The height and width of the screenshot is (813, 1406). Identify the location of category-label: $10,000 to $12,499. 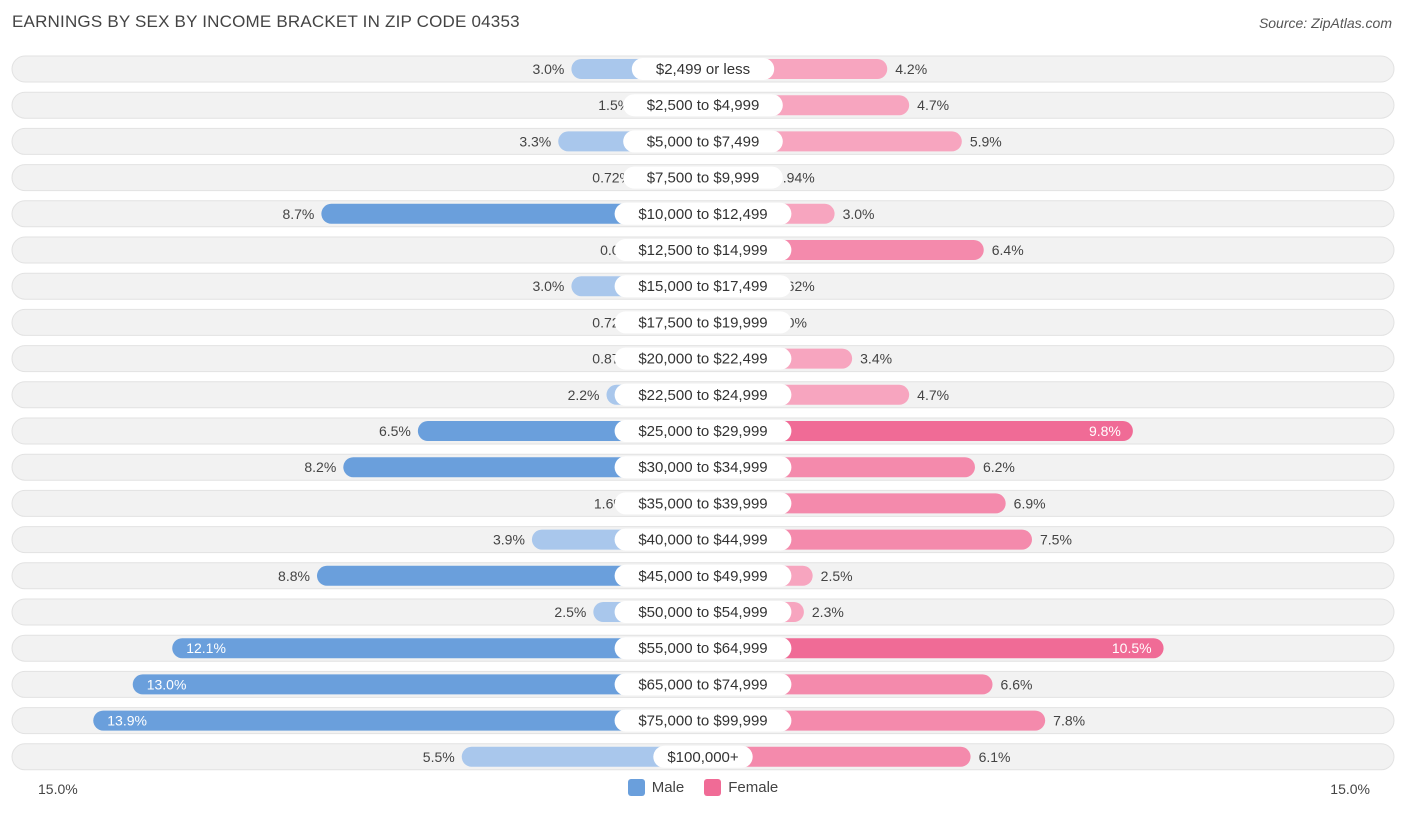
(702, 214).